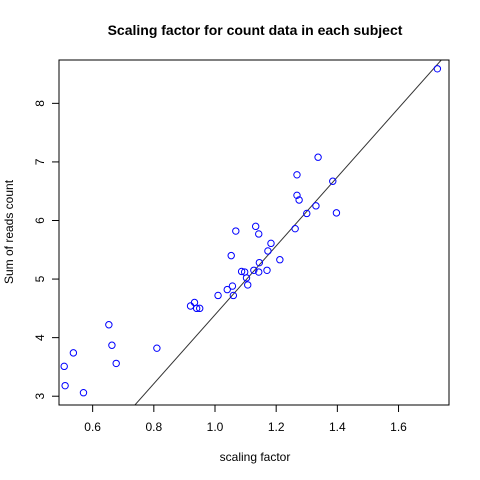  Describe the element at coordinates (245, 419) in the screenshot. I see `x-axis: 0.6 0.8 1.0 1.2 1.4 1.6` at that location.